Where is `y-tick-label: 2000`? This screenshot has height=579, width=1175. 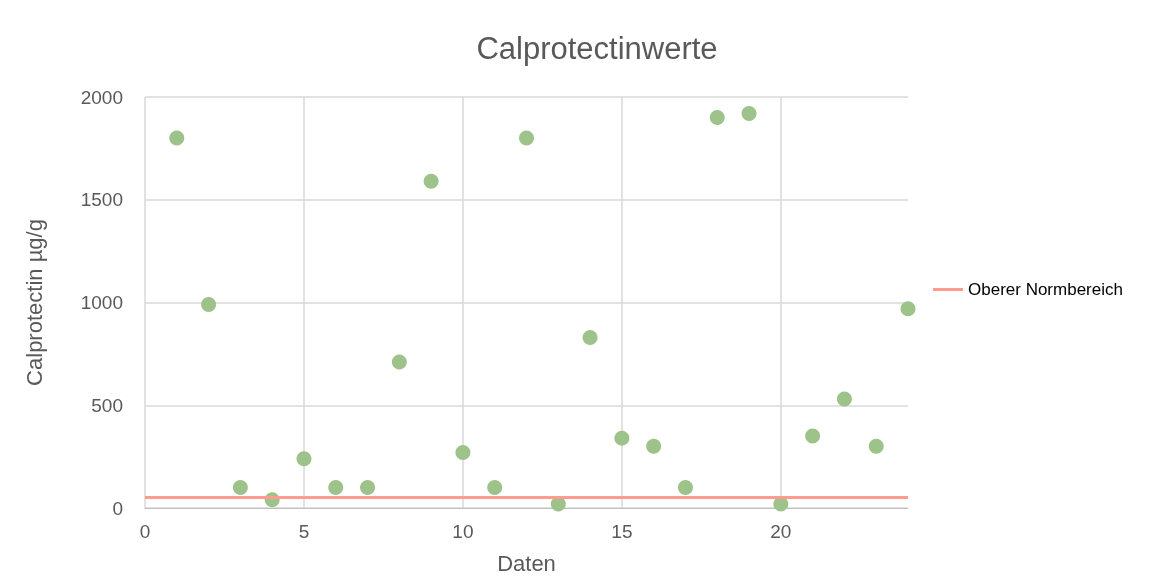
y-tick-label: 2000 is located at coordinates (101, 97).